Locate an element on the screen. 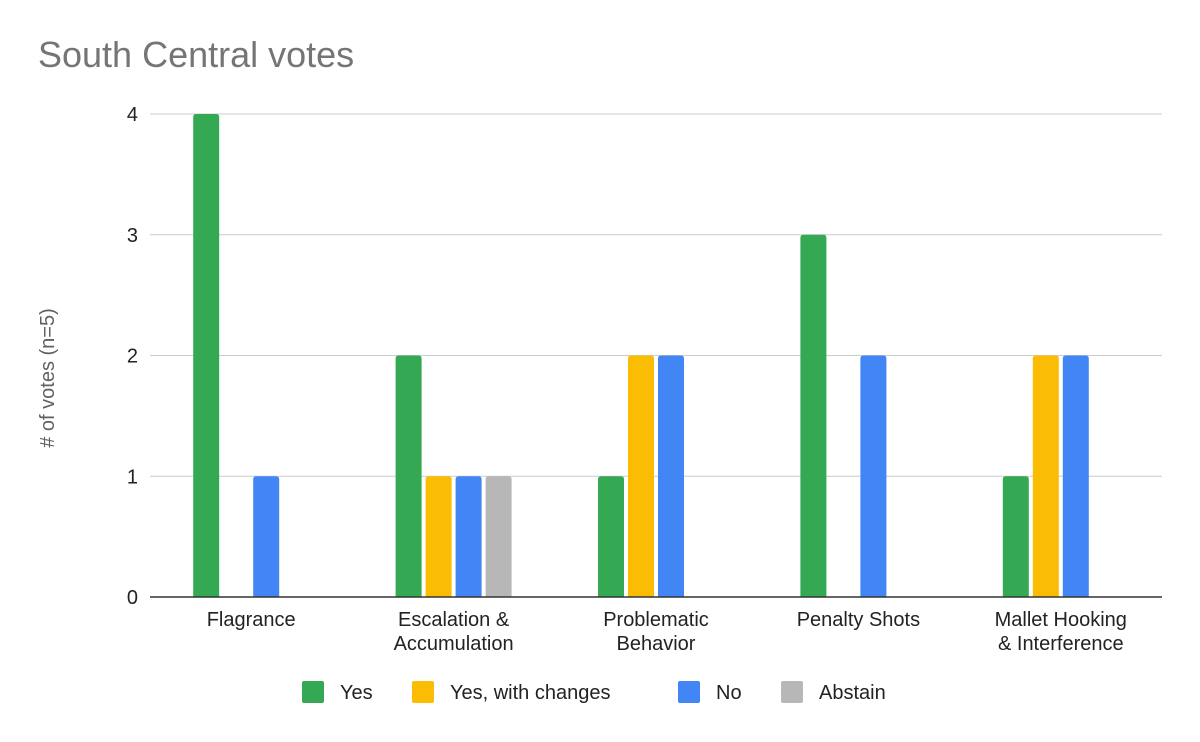 The height and width of the screenshot is (742, 1200). legend-label: Abstain is located at coordinates (852, 693).